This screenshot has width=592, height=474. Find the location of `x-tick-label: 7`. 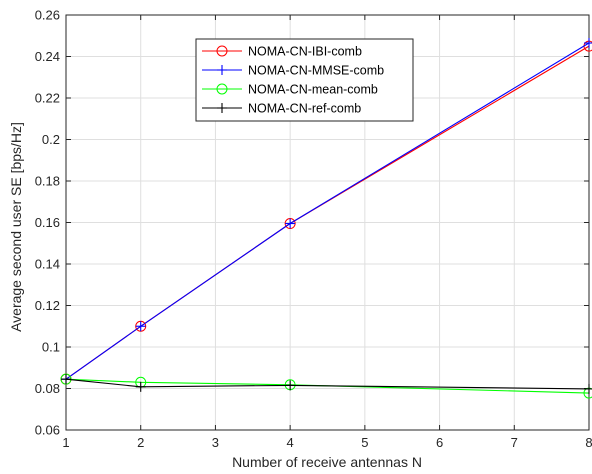

x-tick-label: 7 is located at coordinates (514, 442).